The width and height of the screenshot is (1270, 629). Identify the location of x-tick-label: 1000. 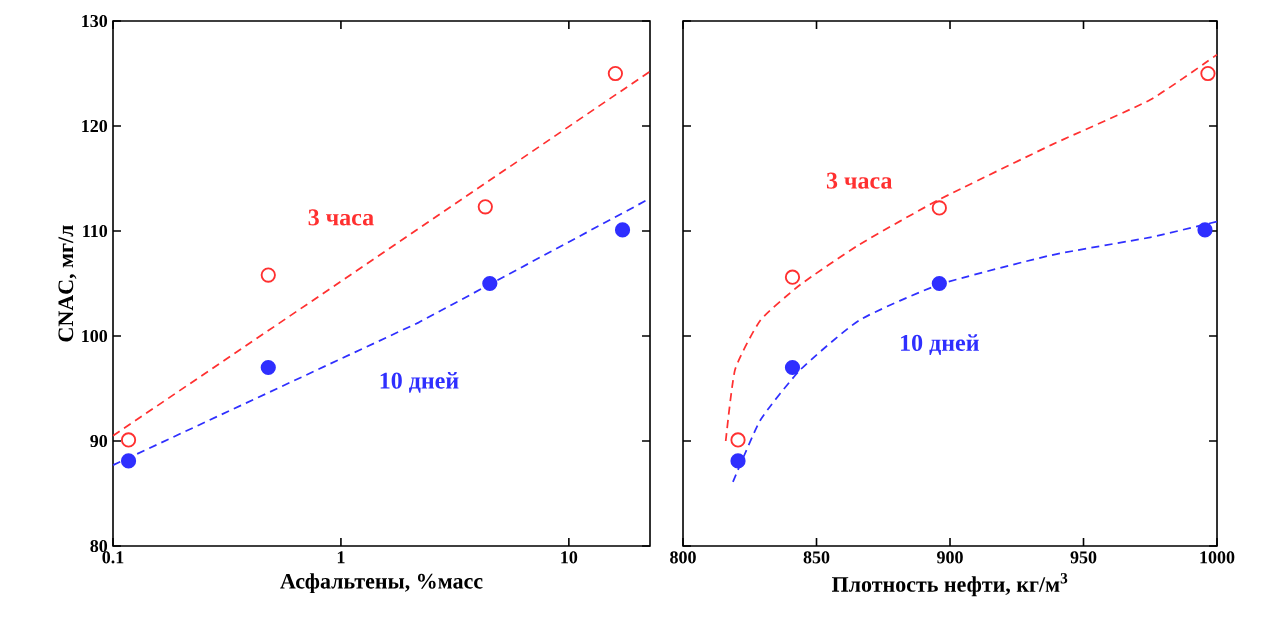
(1217, 557).